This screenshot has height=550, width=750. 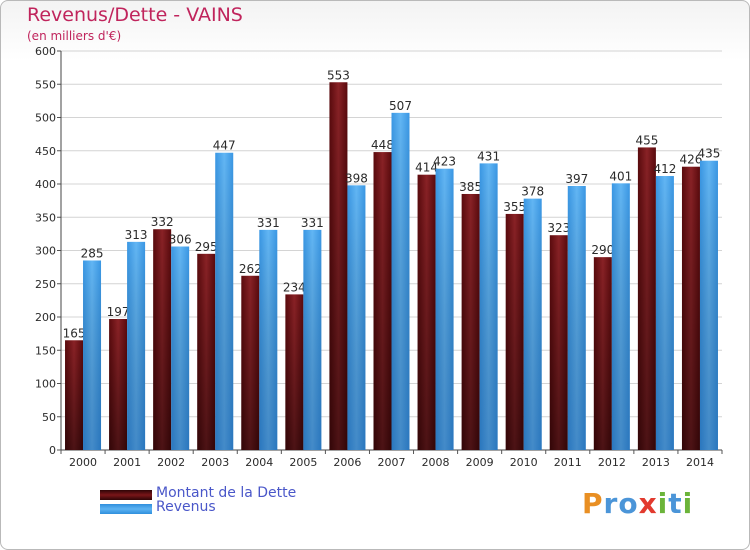 I want to click on legend-swatch-debt, so click(x=126, y=495).